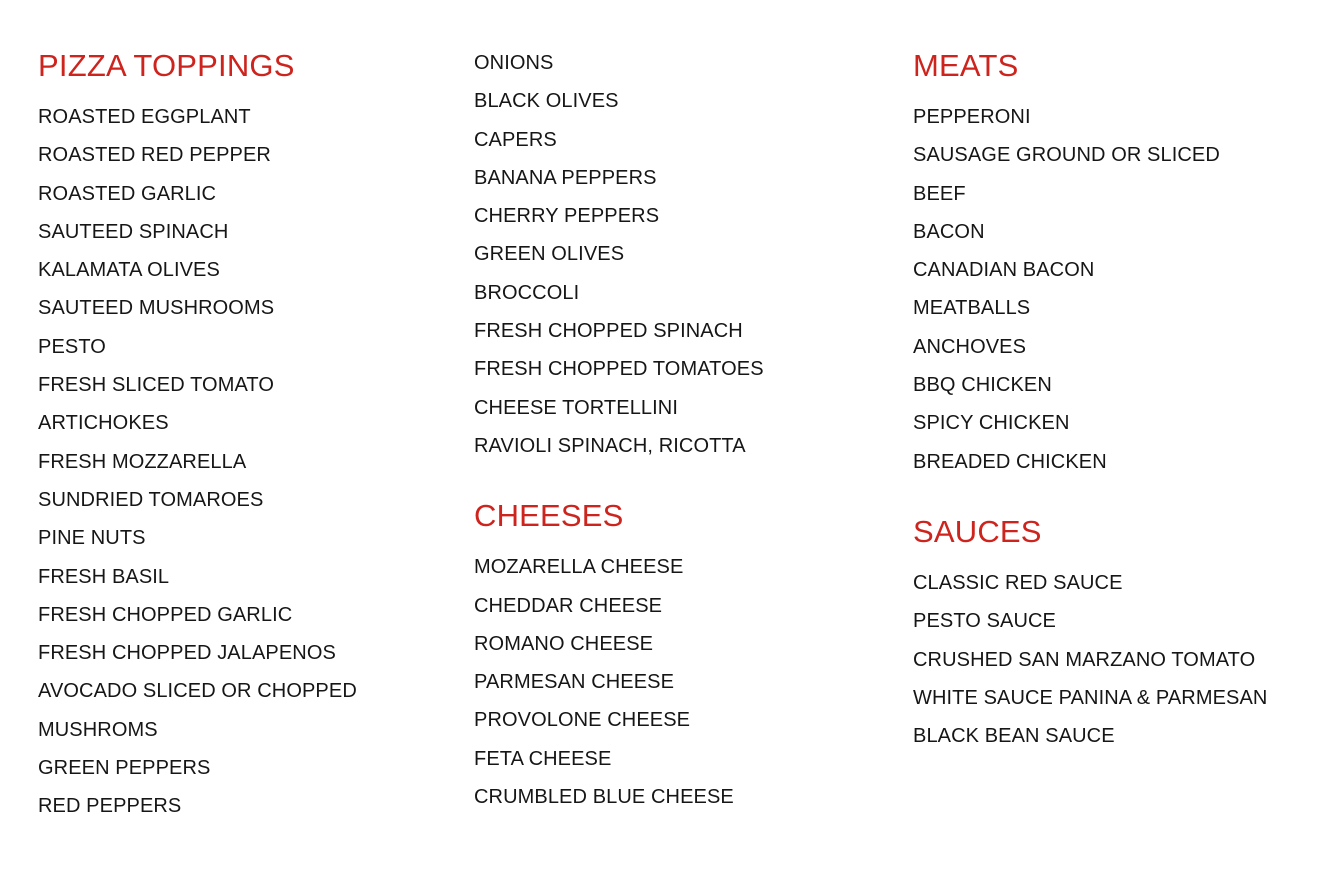 This screenshot has height=883, width=1318. Describe the element at coordinates (156, 308) in the screenshot. I see `menu-item: SAUTEED MUSHROOMS` at that location.